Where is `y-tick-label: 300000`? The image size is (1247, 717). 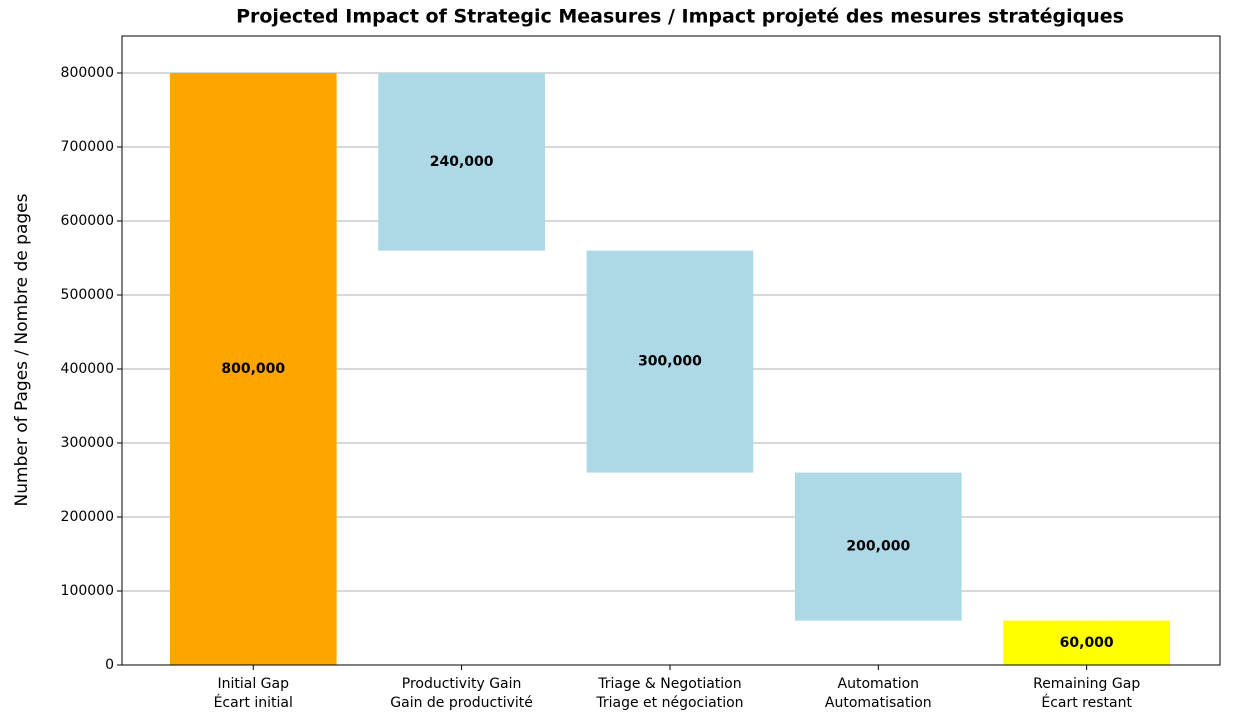
y-tick-label: 300000 is located at coordinates (87, 443).